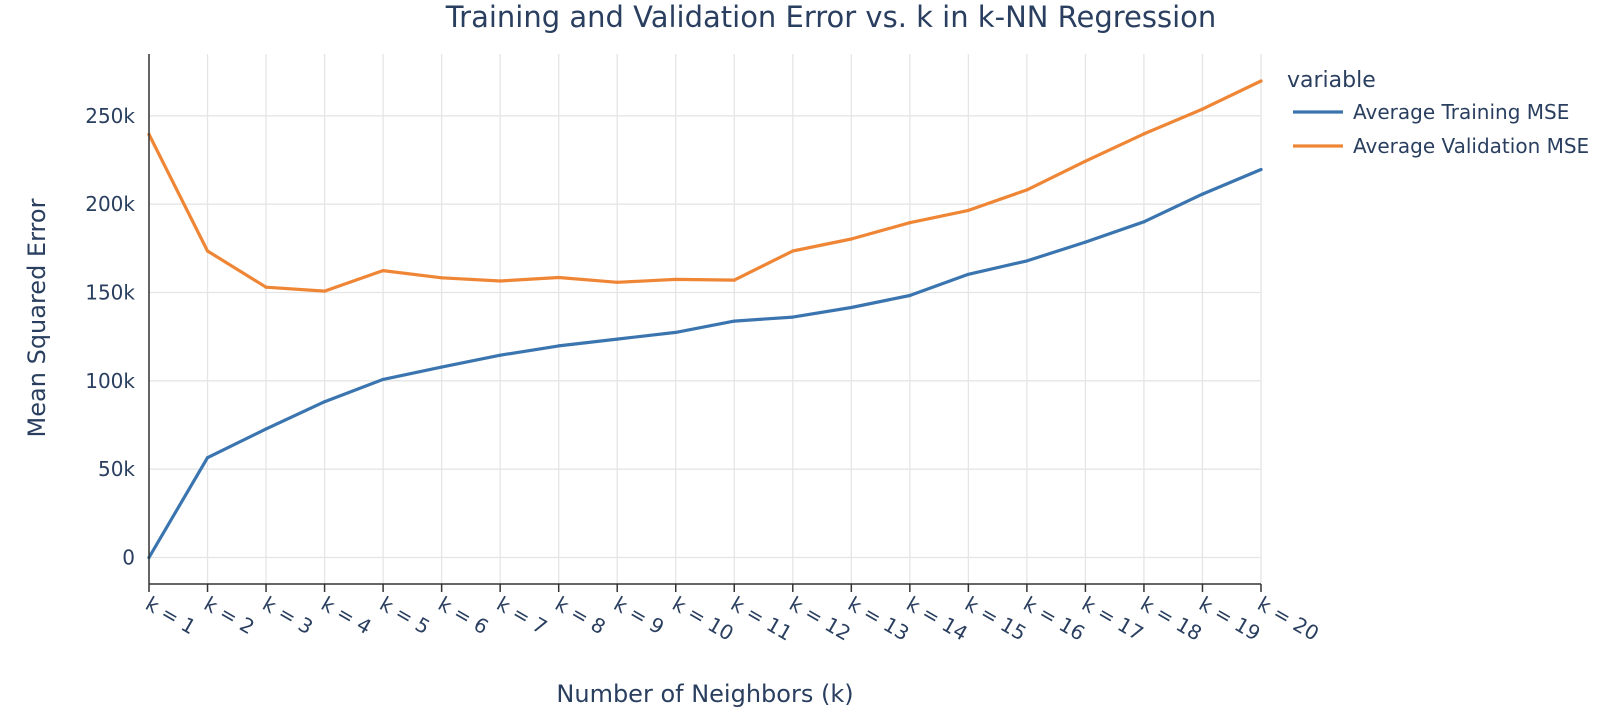 The height and width of the screenshot is (712, 1618). What do you see at coordinates (229, 616) in the screenshot?
I see `x-tick-label: k = 2` at bounding box center [229, 616].